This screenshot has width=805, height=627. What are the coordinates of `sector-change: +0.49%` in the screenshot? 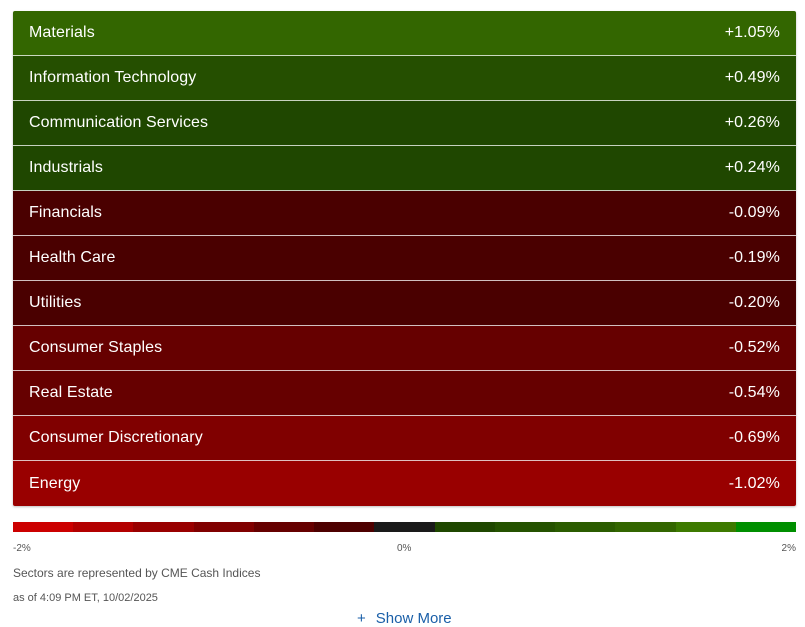 It's located at (752, 77).